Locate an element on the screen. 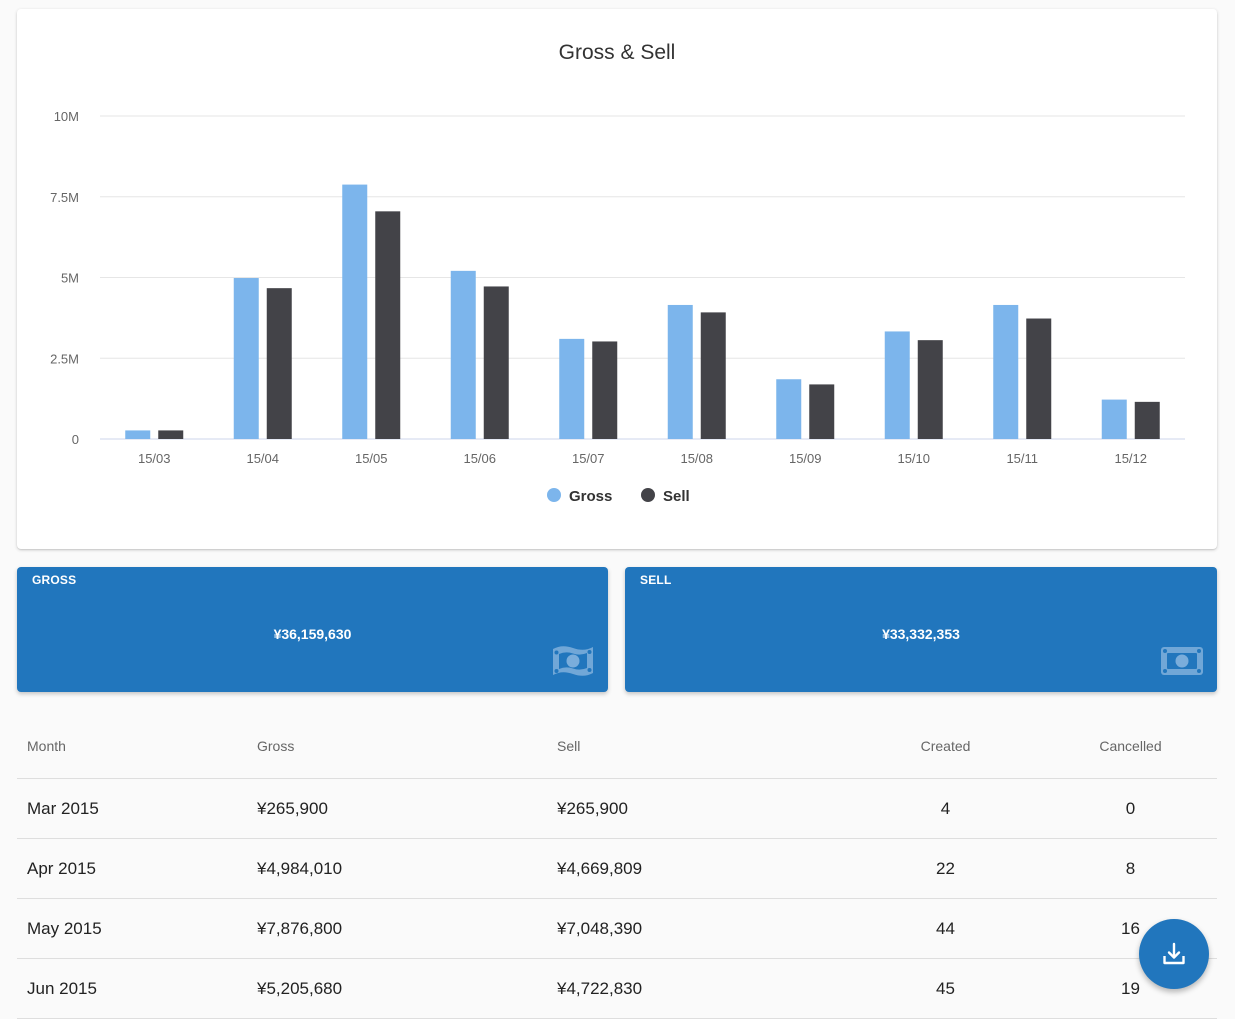 The image size is (1235, 1019). gross-summary-label: GROSS is located at coordinates (54, 580).